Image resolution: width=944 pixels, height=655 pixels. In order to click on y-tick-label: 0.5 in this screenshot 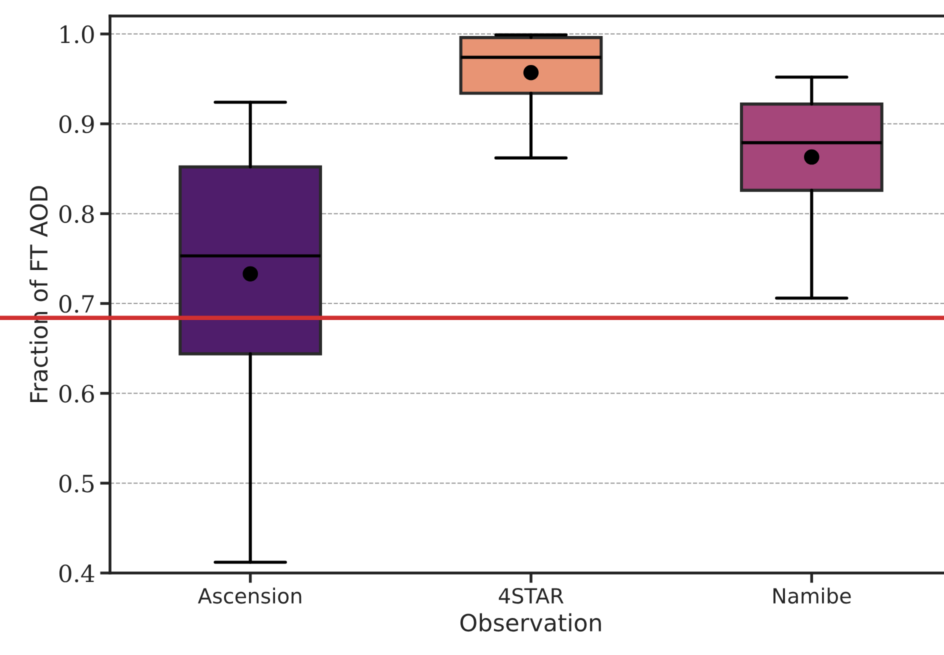, I will do `click(76, 483)`.